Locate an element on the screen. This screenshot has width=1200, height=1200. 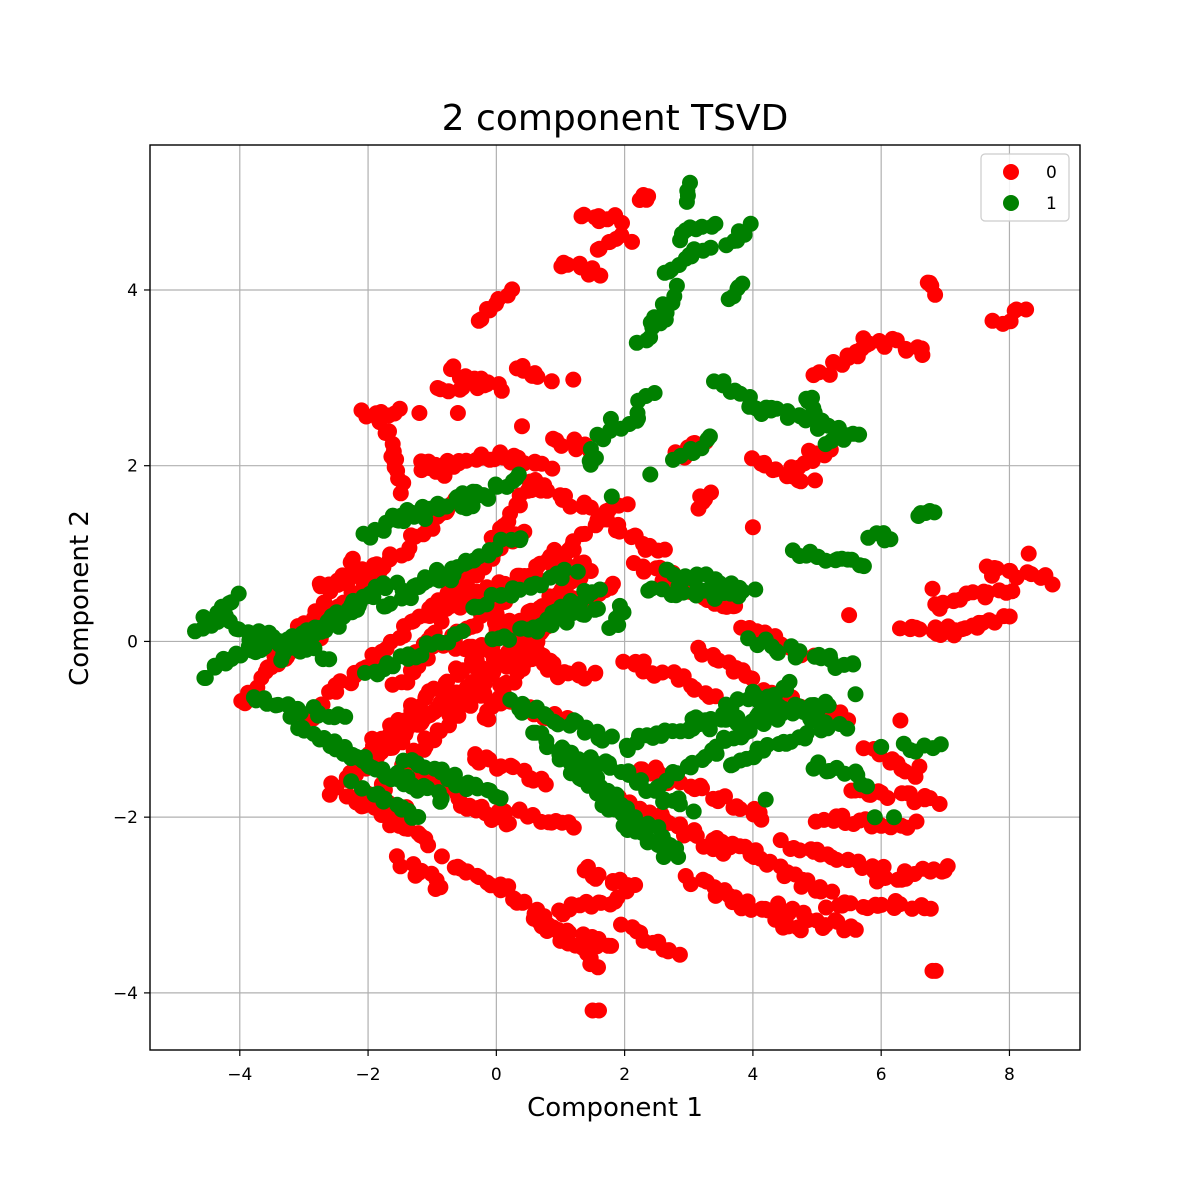
x-tick-label: 8 is located at coordinates (1009, 1075).